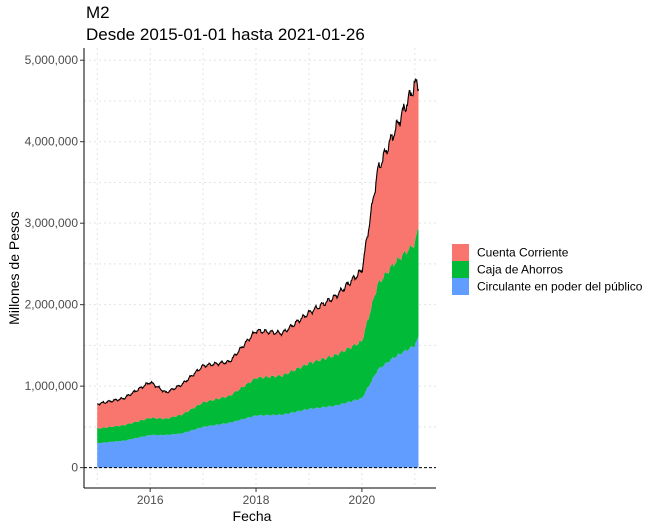 The height and width of the screenshot is (528, 660). I want to click on area-circulante-en-poder-del-publico, so click(258, 402).